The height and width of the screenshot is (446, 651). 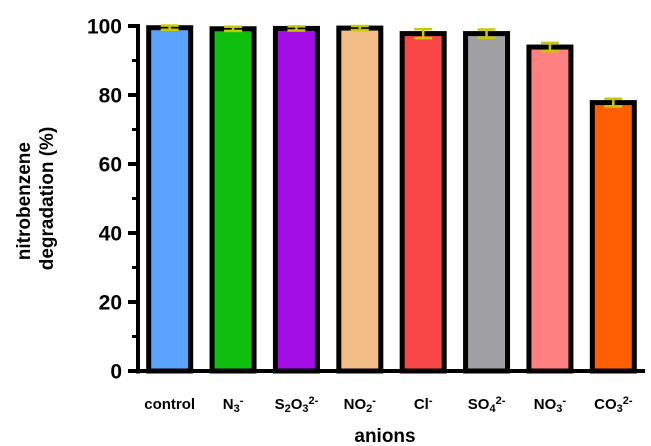 What do you see at coordinates (492, 409) in the screenshot?
I see `x-tick-label-part: 4` at bounding box center [492, 409].